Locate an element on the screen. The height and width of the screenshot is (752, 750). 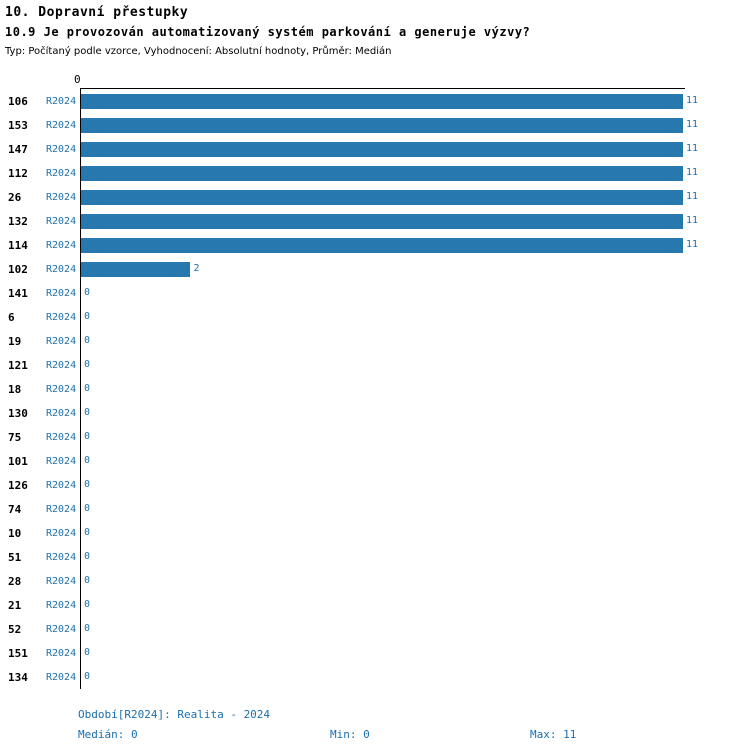
chart-row: 126 R2024 0 is located at coordinates (375, 485).